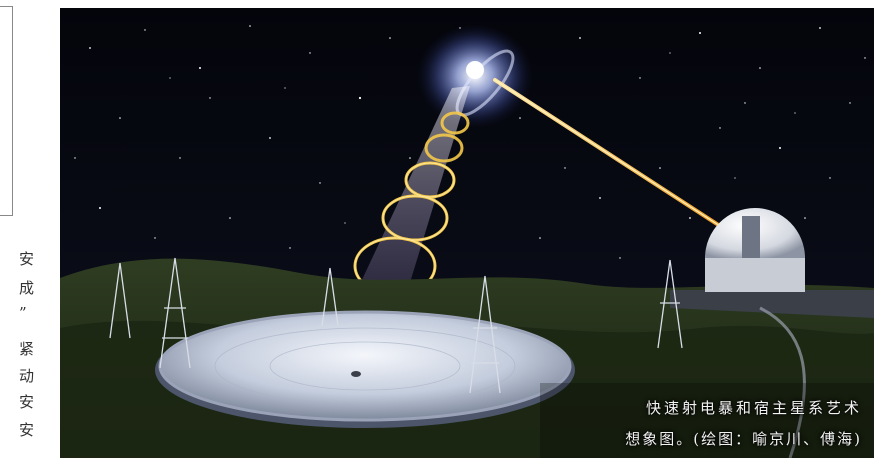 This screenshot has height=458, width=874. Describe the element at coordinates (365, 369) in the screenshot. I see `radio-telescope-dish` at that location.